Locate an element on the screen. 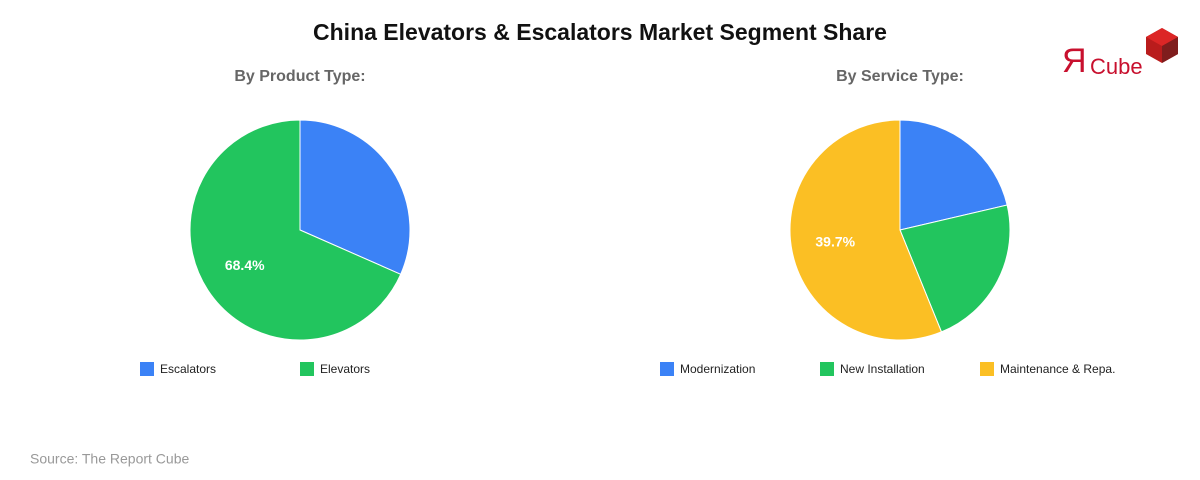 Image resolution: width=1200 pixels, height=480 pixels. subtitle: By Product Type: is located at coordinates (299, 76).